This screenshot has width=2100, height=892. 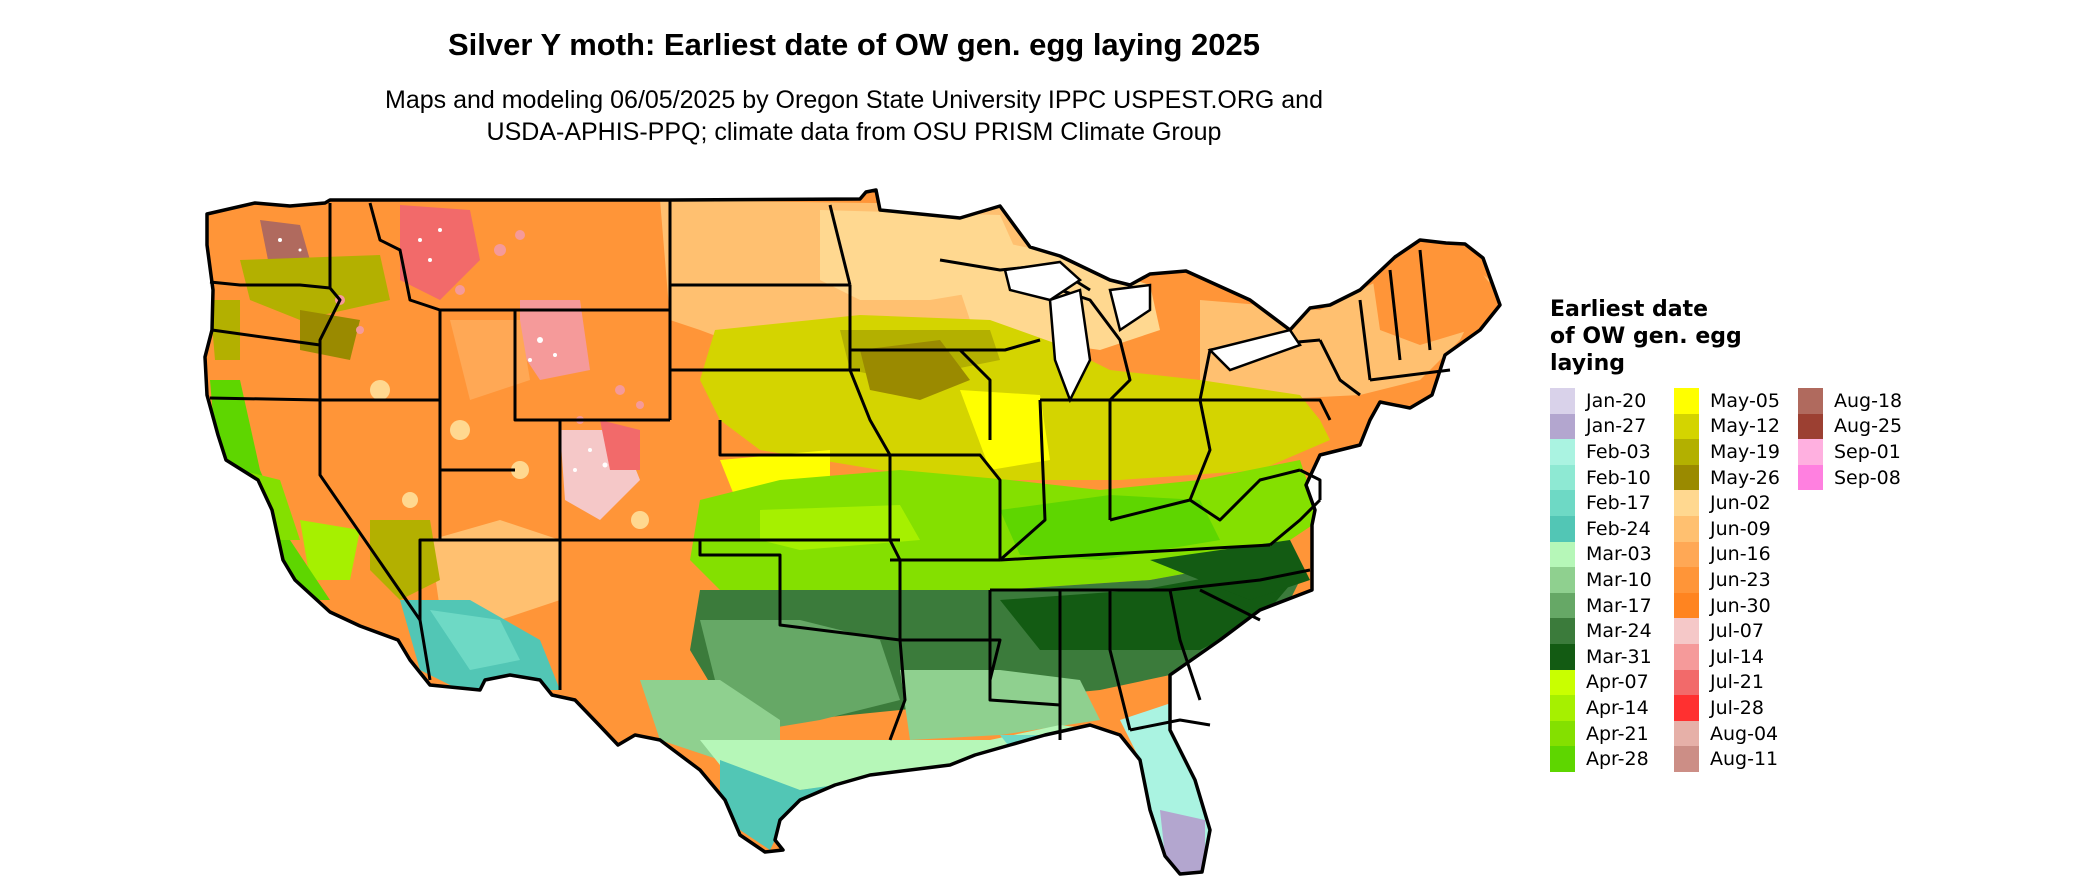 I want to click on legend-column-3: Aug-18 Aug-25 Sep-01 Sep-08, so click(x=1850, y=439).